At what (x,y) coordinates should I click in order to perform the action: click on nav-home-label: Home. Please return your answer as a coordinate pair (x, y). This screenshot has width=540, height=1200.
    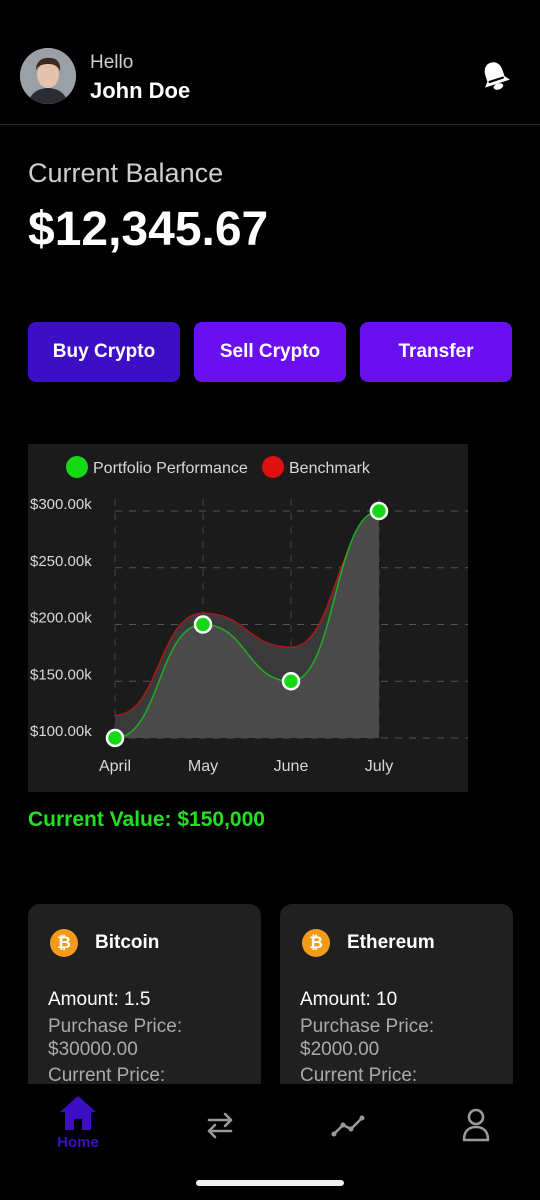
    Looking at the image, I should click on (78, 1142).